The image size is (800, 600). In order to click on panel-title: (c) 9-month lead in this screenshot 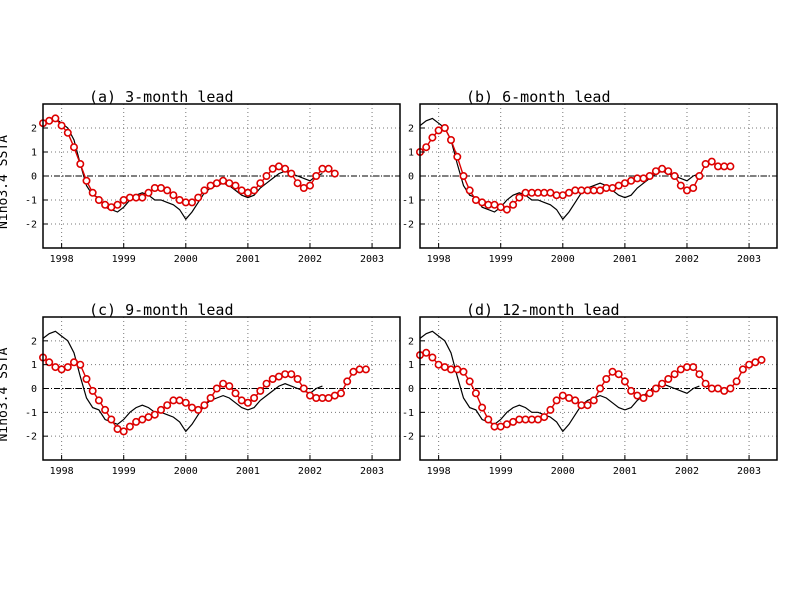, I will do `click(161, 310)`.